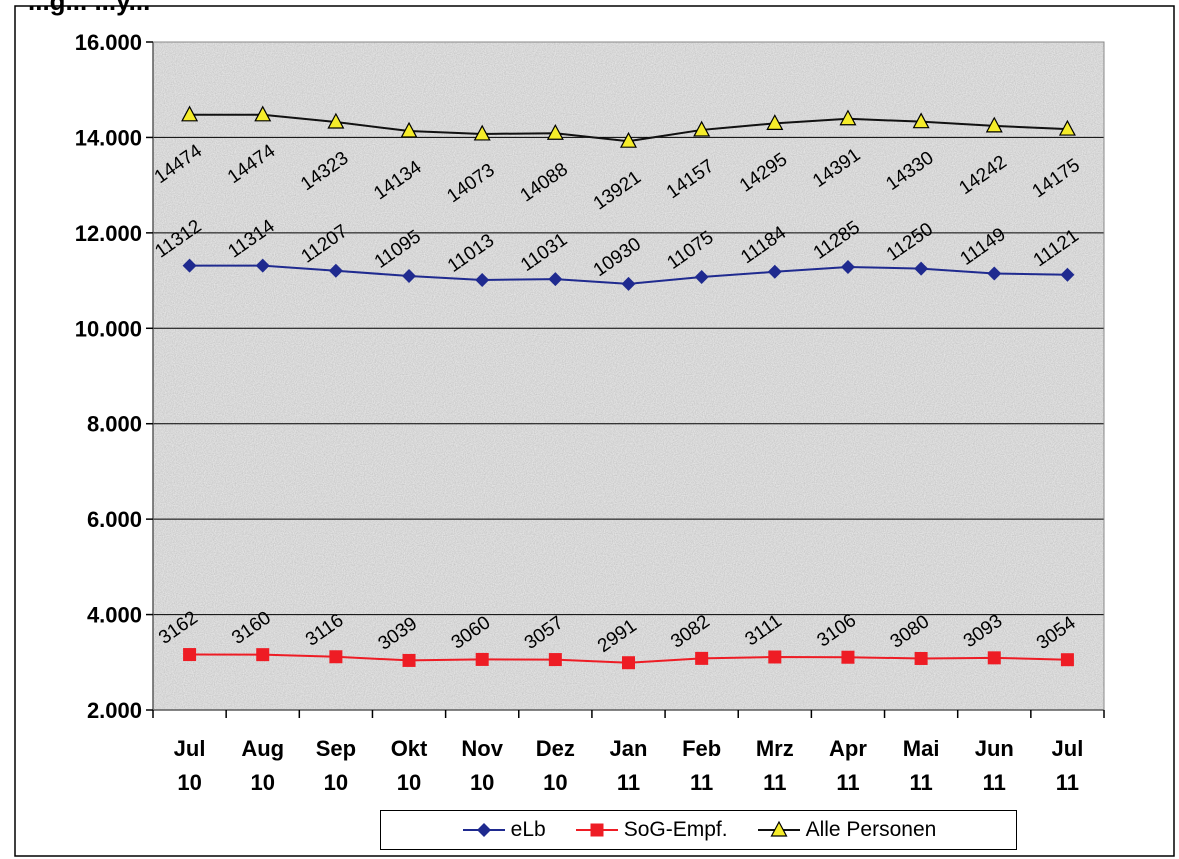 Image resolution: width=1179 pixels, height=859 pixels. What do you see at coordinates (701, 748) in the screenshot?
I see `x-tick-label-month: Feb` at bounding box center [701, 748].